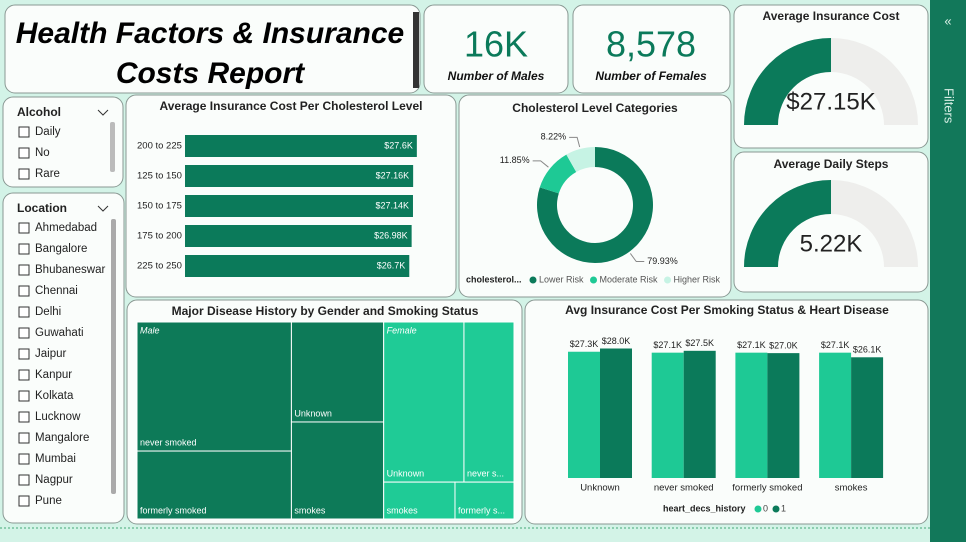 The height and width of the screenshot is (542, 966). I want to click on data-label: $26.98K, so click(391, 235).